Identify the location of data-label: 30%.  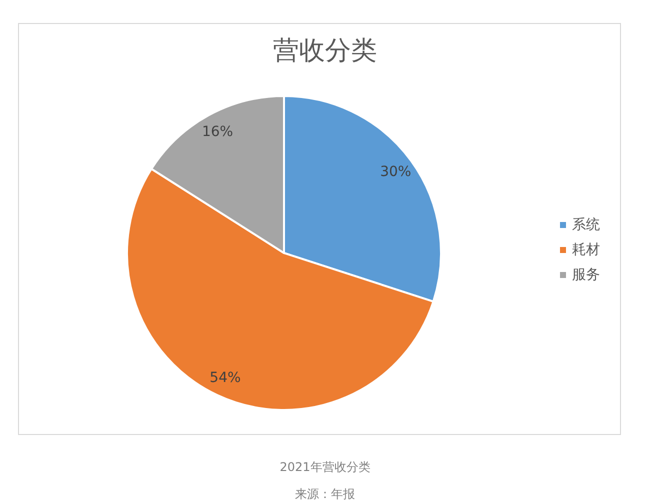
(396, 172).